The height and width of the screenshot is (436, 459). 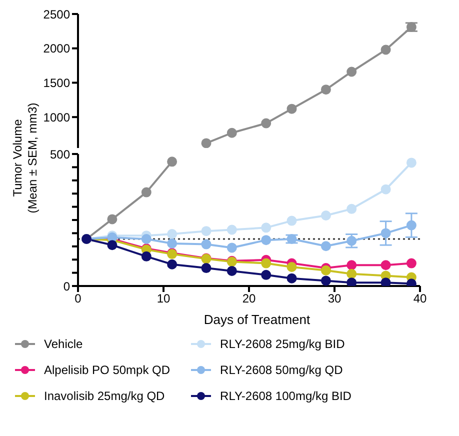 I want to click on x-tick-label: 30, so click(x=335, y=299).